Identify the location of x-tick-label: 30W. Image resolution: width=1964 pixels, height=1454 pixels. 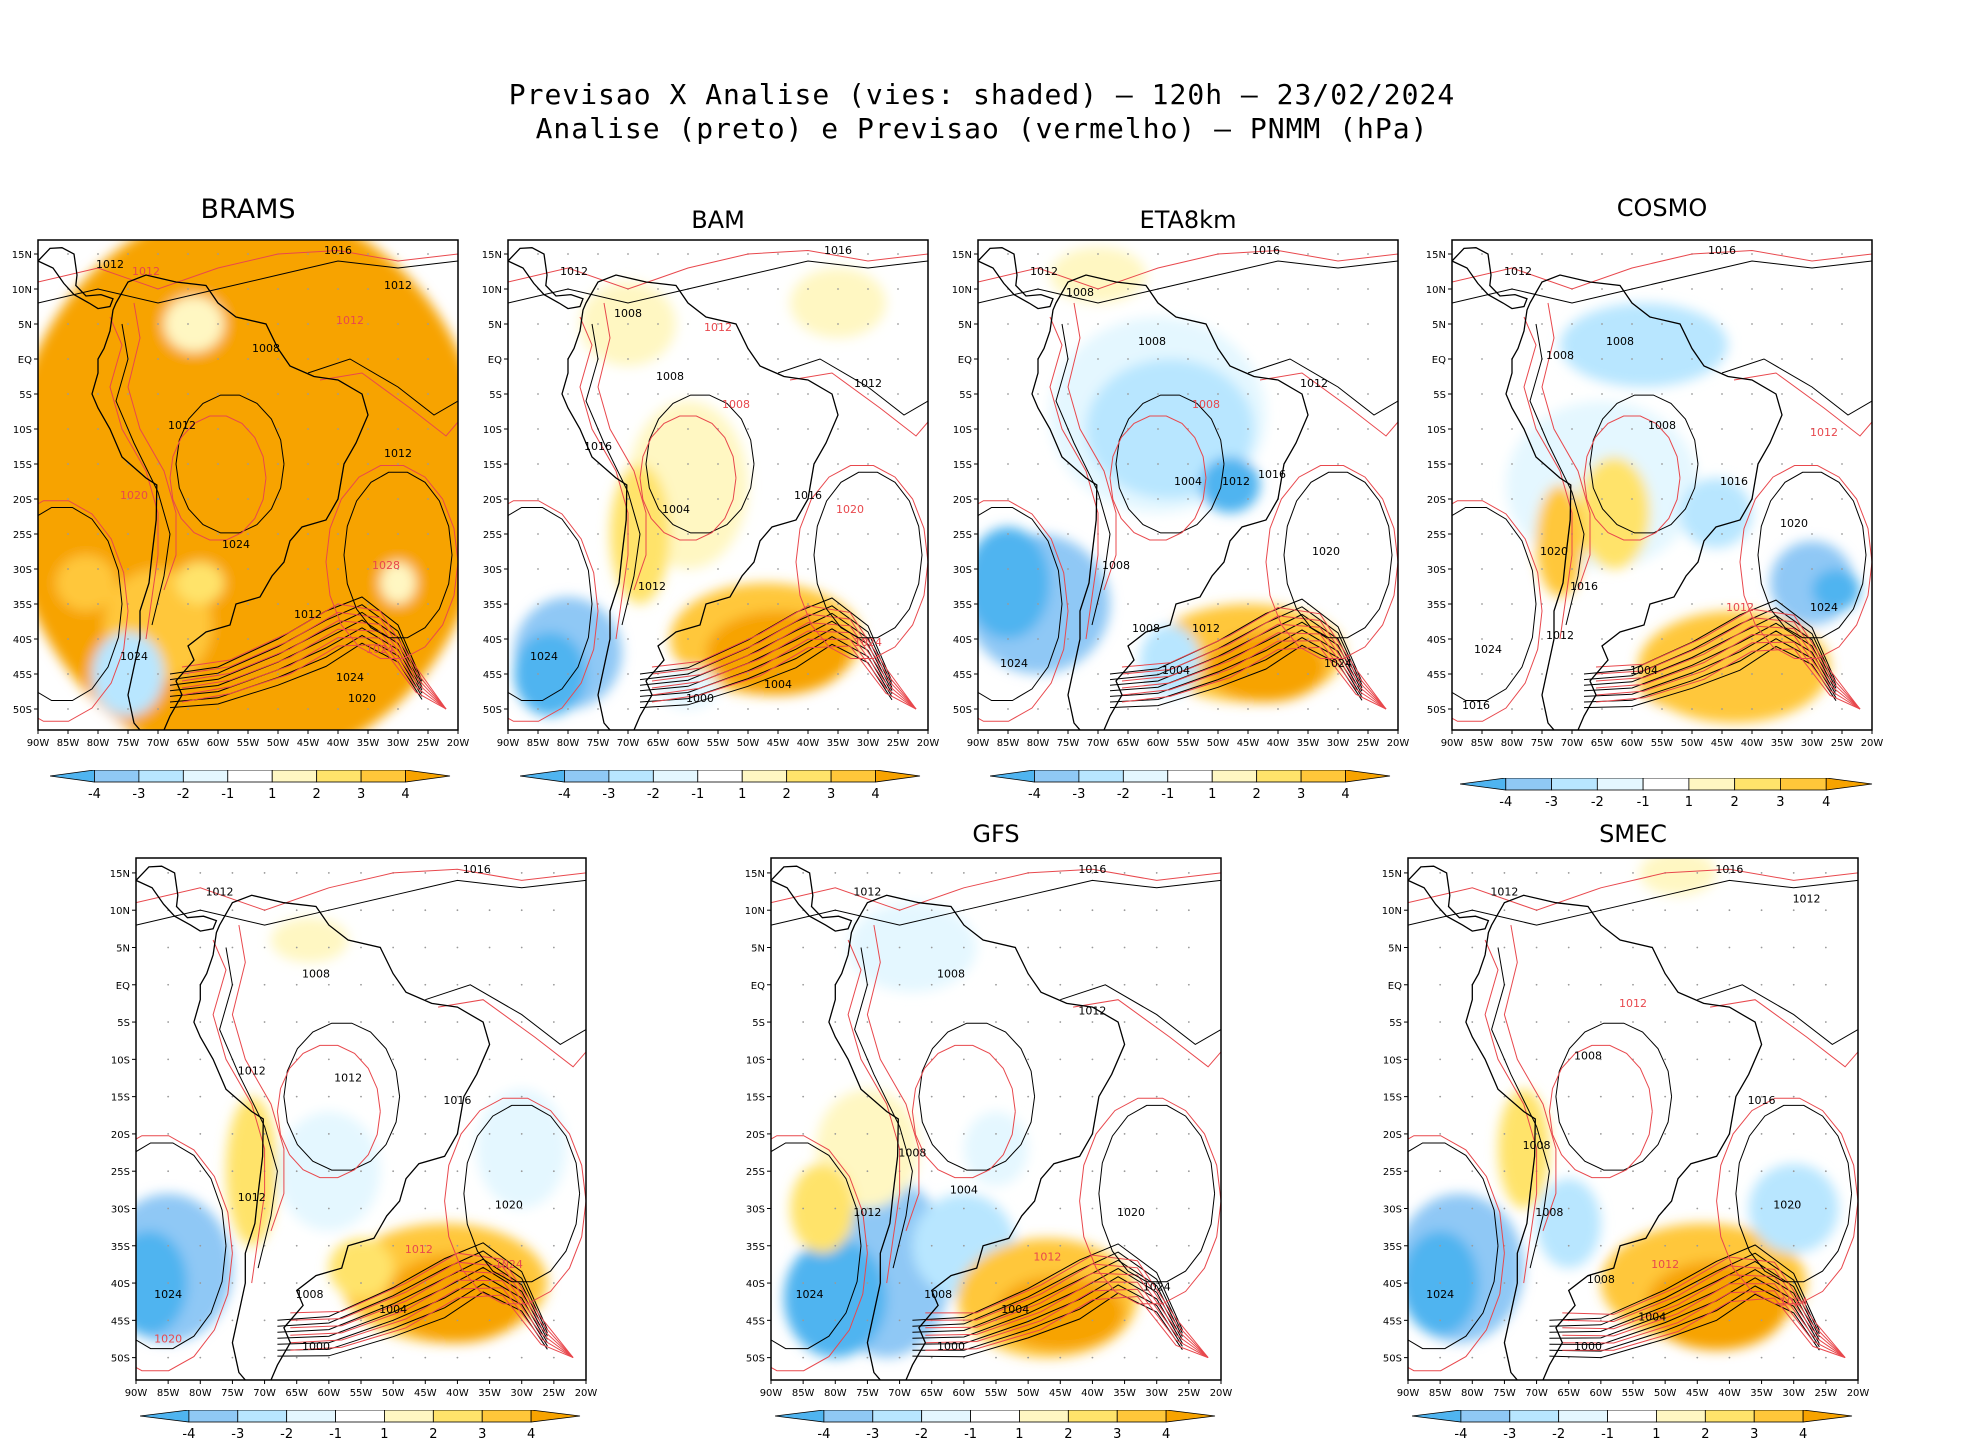
(521, 1393).